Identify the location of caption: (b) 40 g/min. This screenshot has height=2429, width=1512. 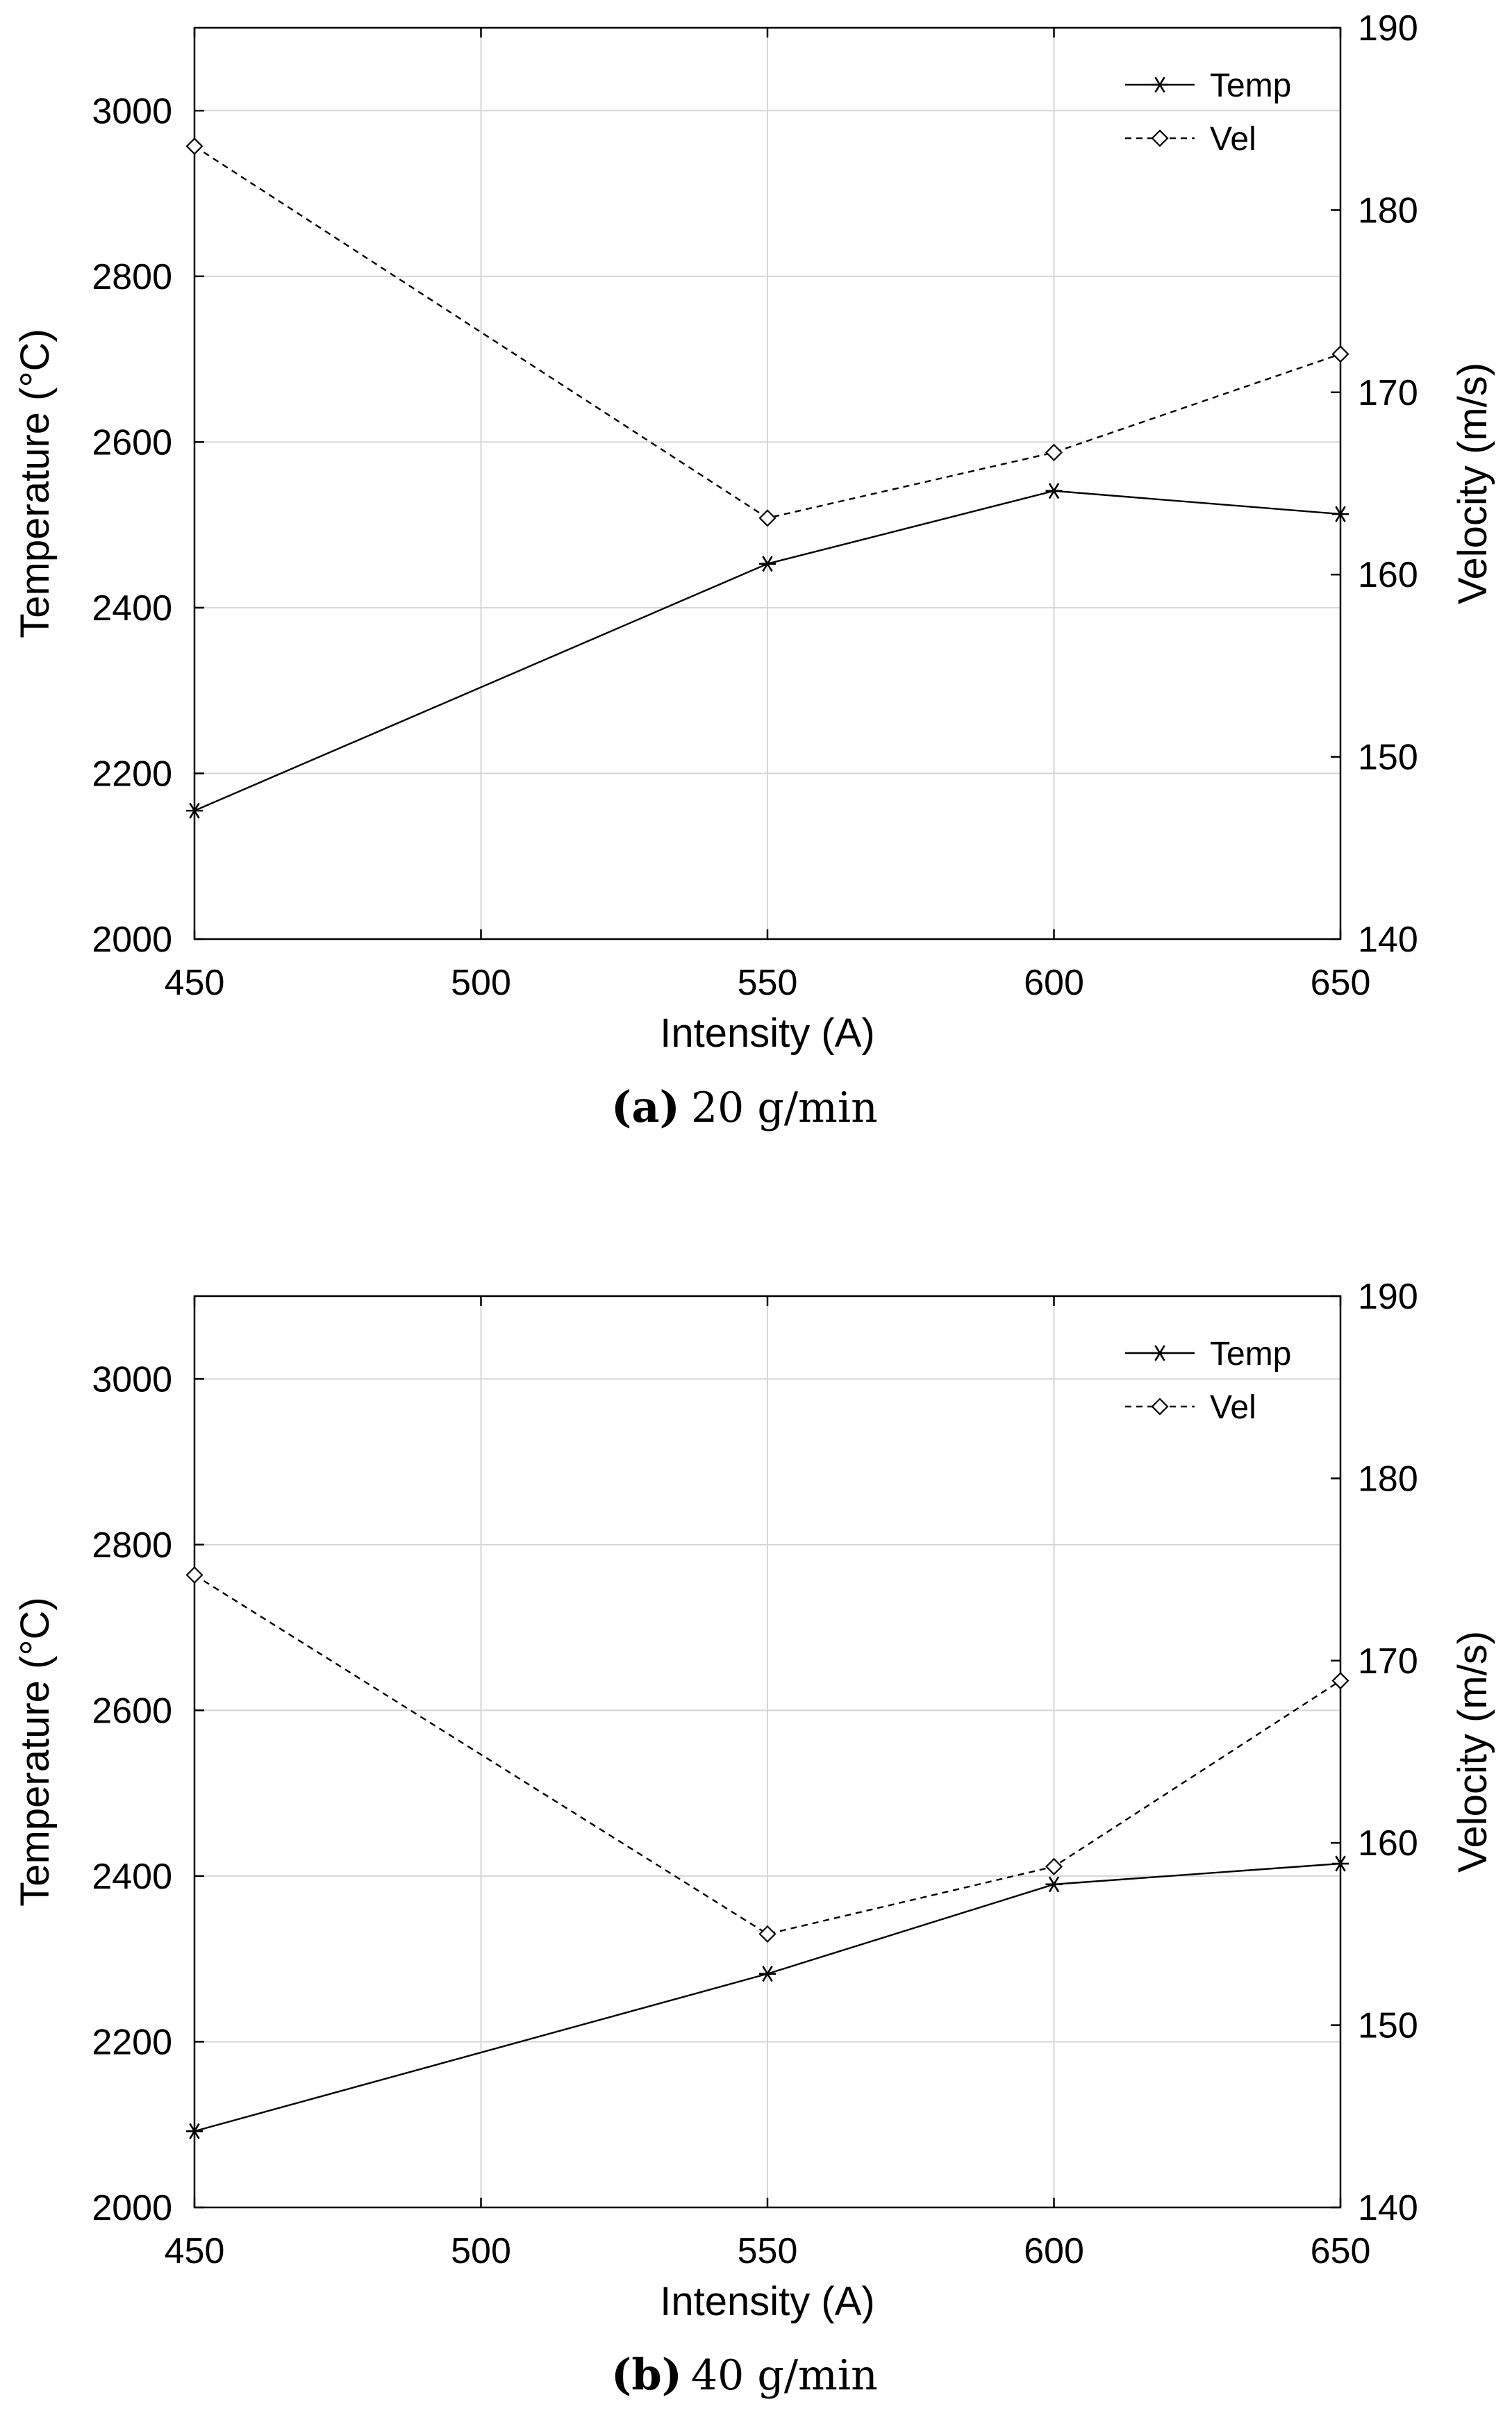
(745, 2375).